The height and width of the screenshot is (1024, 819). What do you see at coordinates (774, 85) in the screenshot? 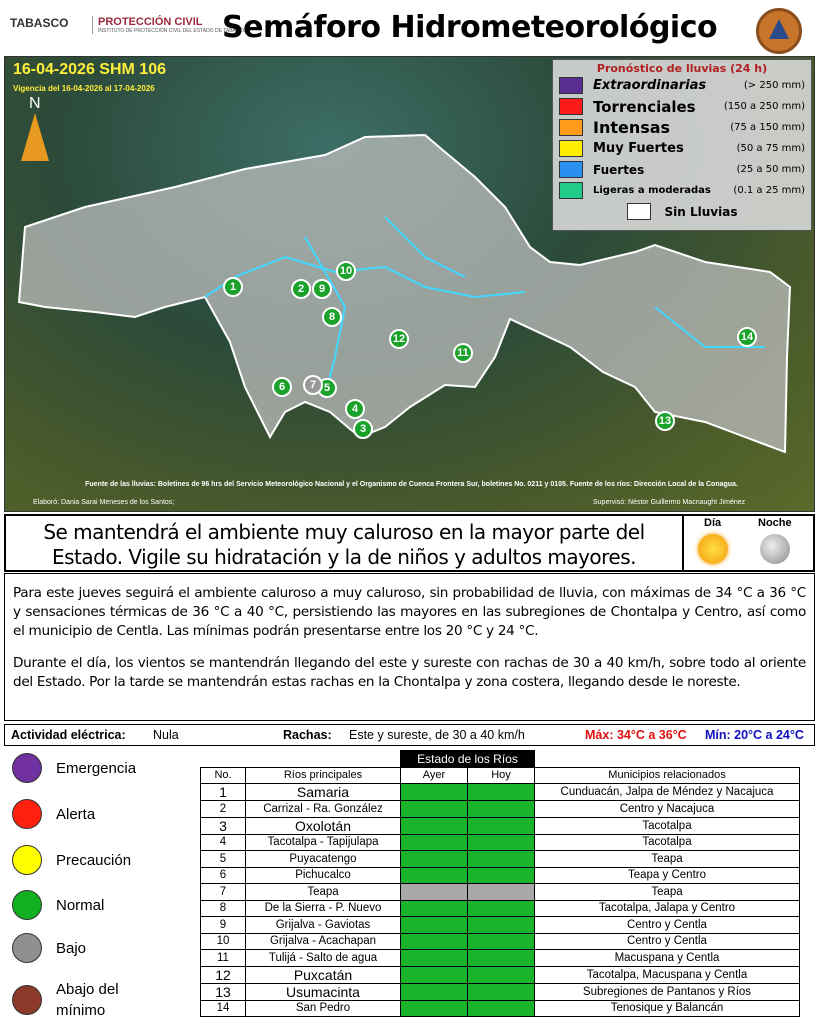
I see `legend-range: (> 250 mm)` at bounding box center [774, 85].